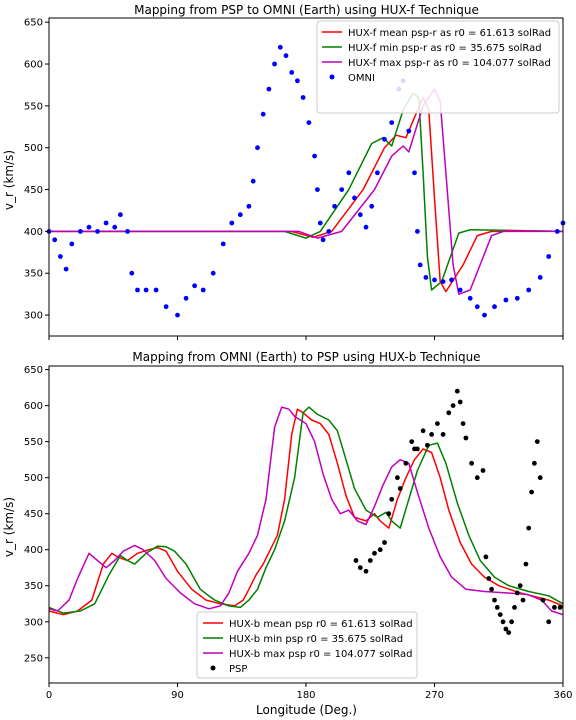 This screenshot has height=720, width=576. What do you see at coordinates (33, 370) in the screenshot?
I see `bot-ytick-label-650: 650` at bounding box center [33, 370].